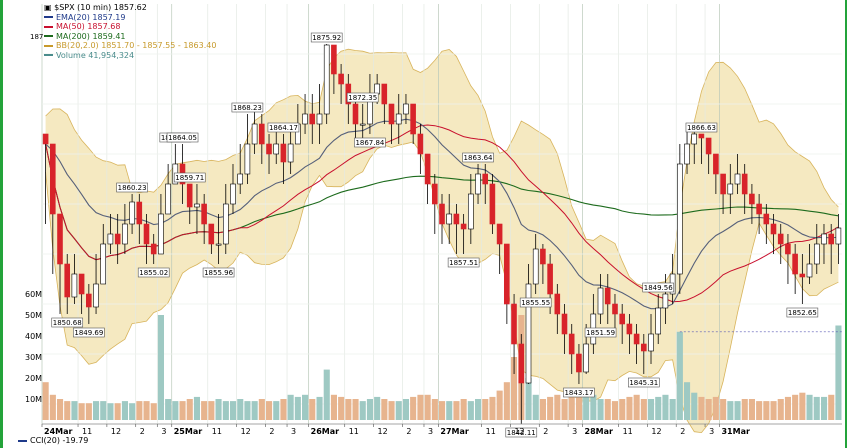 The height and width of the screenshot is (448, 847). Describe the element at coordinates (33, 357) in the screenshot. I see `volume-tick-label: 30M` at that location.